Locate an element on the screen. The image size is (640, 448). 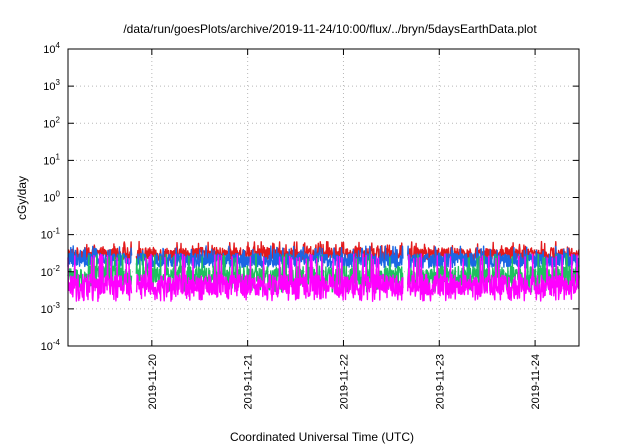
x-tick-label: 2019-11-22 is located at coordinates (344, 381).